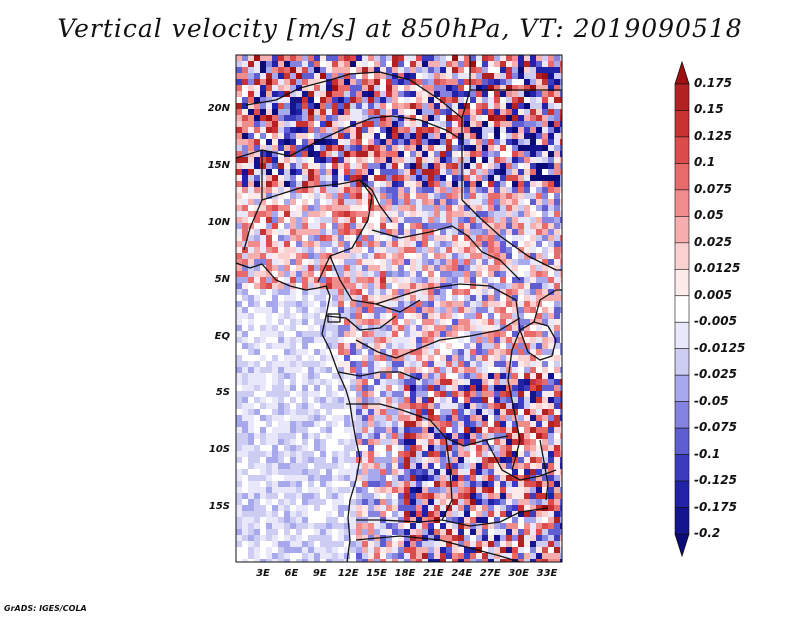  What do you see at coordinates (682, 72) in the screenshot?
I see `colorbar-top-arrow` at bounding box center [682, 72].